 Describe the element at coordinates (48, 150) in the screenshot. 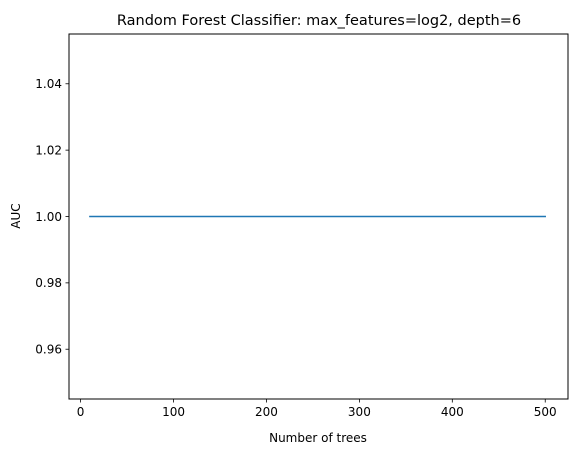

I see `y-tick-label: 1.02` at that location.